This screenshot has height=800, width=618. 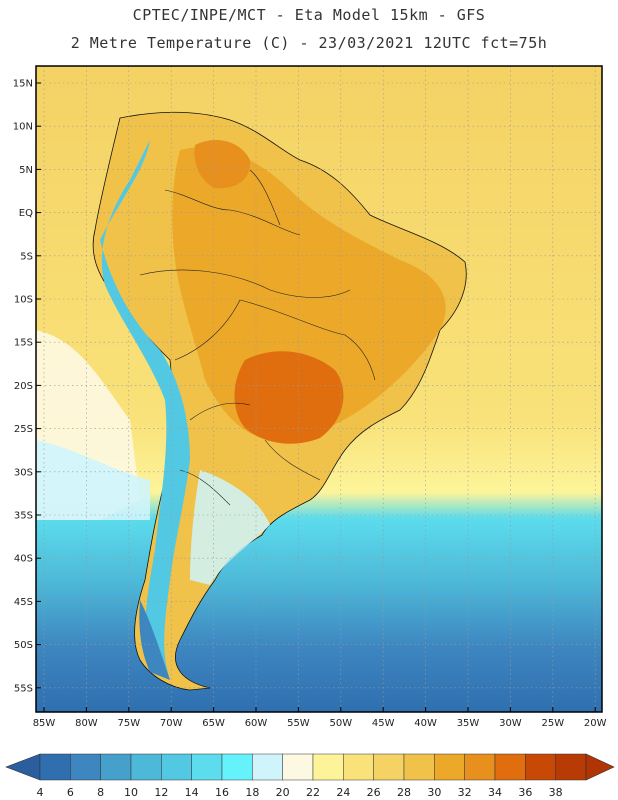 What do you see at coordinates (23, 343) in the screenshot?
I see `lat-label: 15S` at bounding box center [23, 343].